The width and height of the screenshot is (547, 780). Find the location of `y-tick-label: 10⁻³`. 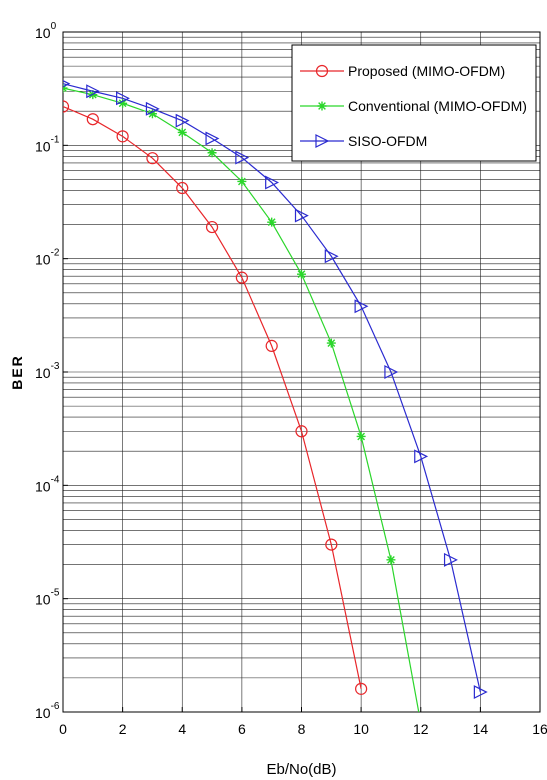

y-tick-label: 10⁻³ is located at coordinates (47, 371).